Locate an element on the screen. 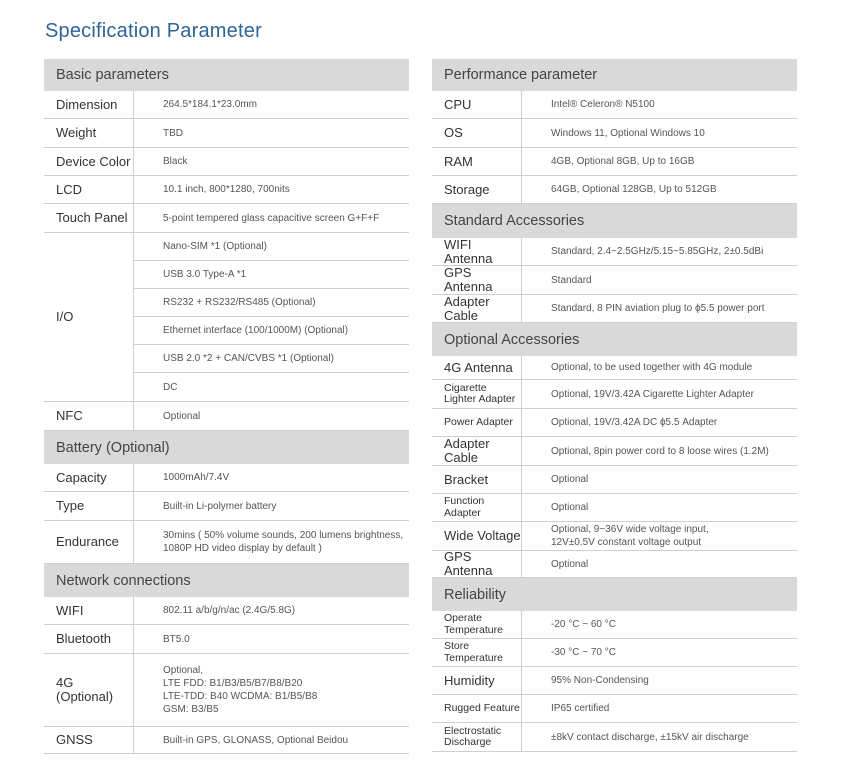  spec-value-line: GSM: B3/B5 is located at coordinates (191, 709).